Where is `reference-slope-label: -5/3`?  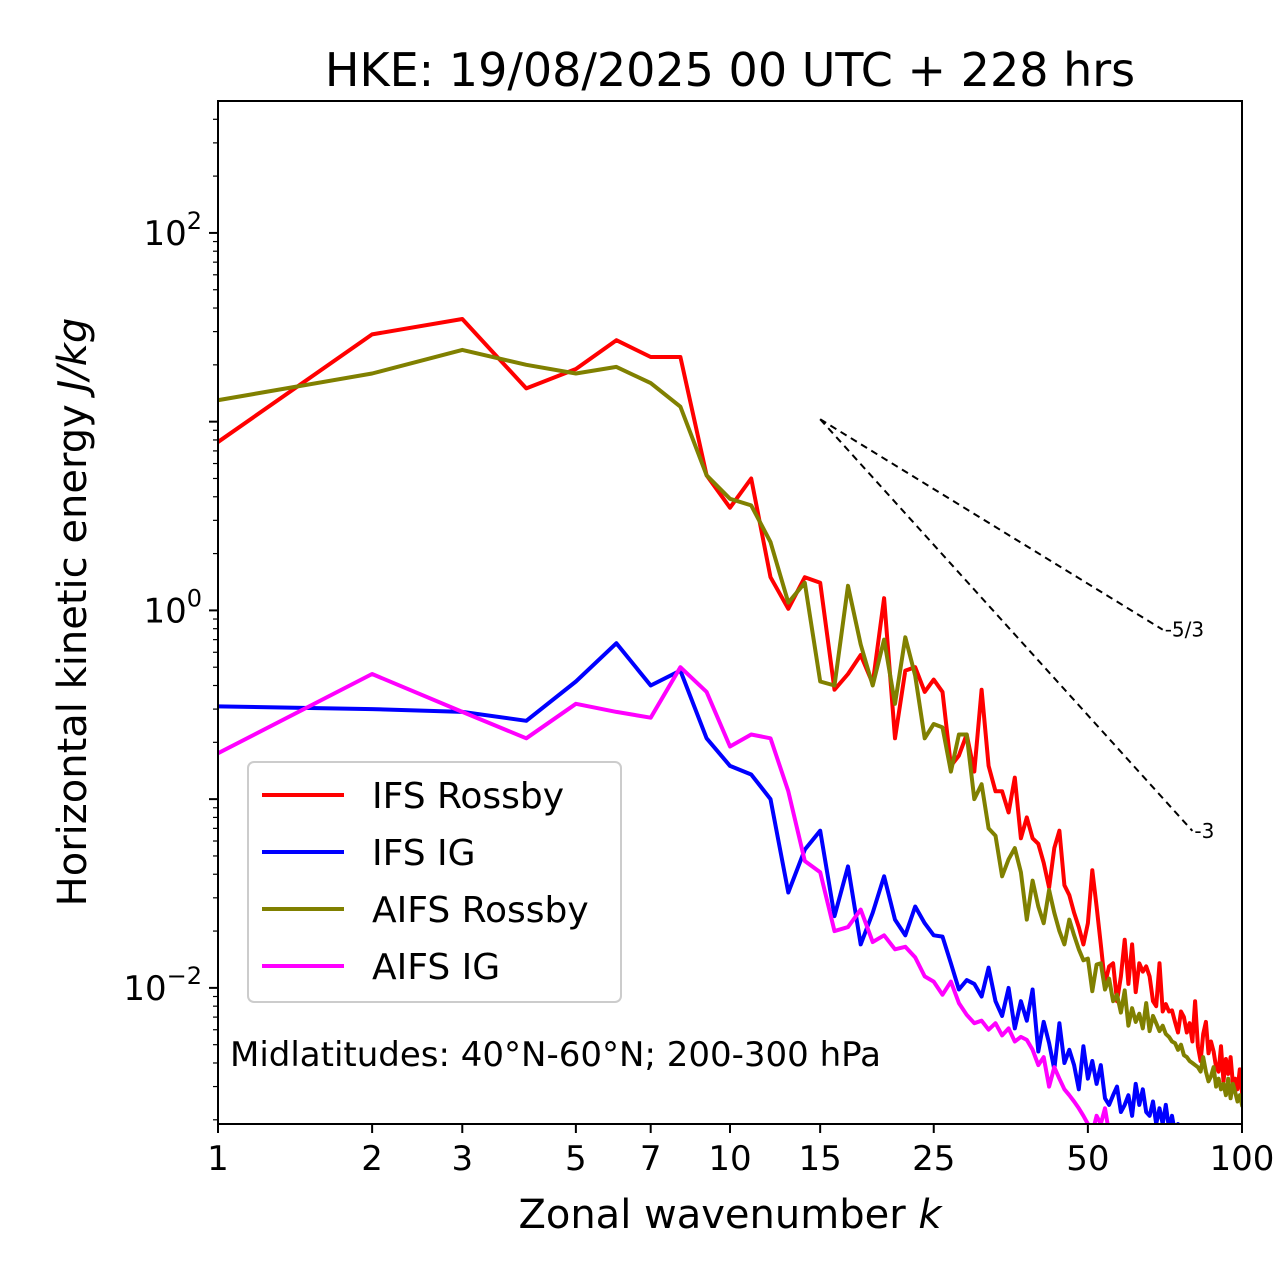 reference-slope-label: -5/3 is located at coordinates (1184, 630).